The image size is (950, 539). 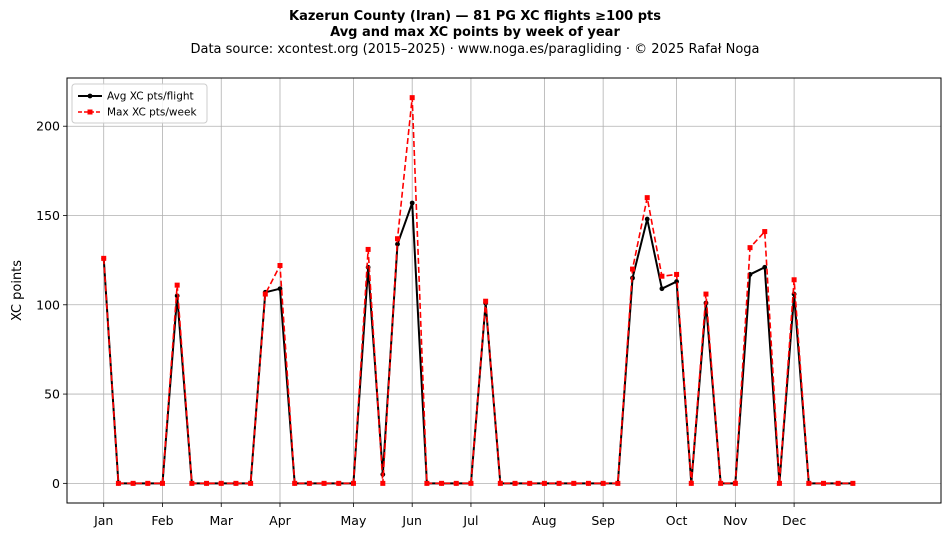 What do you see at coordinates (470, 520) in the screenshot?
I see `x-tick-label-jul: Jul` at bounding box center [470, 520].